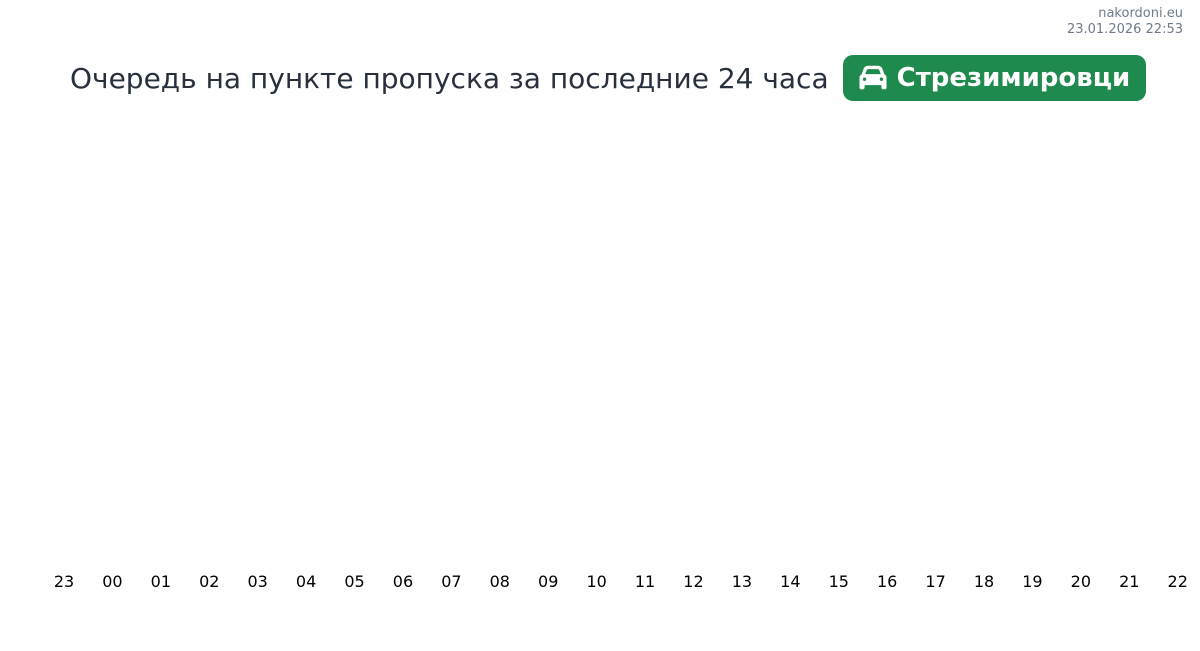 The image size is (1200, 651). I want to click on x-tick-label: 19, so click(1032, 581).